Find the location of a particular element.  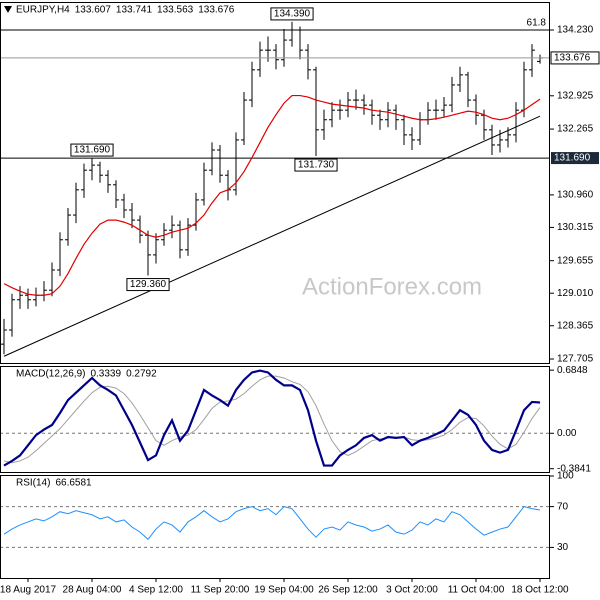

y-tick-label: 0.00 is located at coordinates (567, 433).